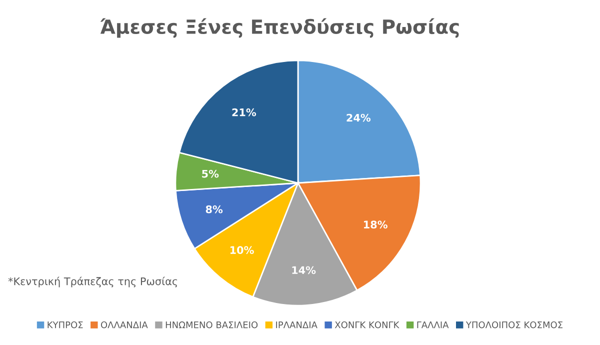  What do you see at coordinates (514, 324) in the screenshot?
I see `legend-label: ΥΠΟΛΟΙΠΟΣ ΚΟΣΜΟΣ` at bounding box center [514, 324].